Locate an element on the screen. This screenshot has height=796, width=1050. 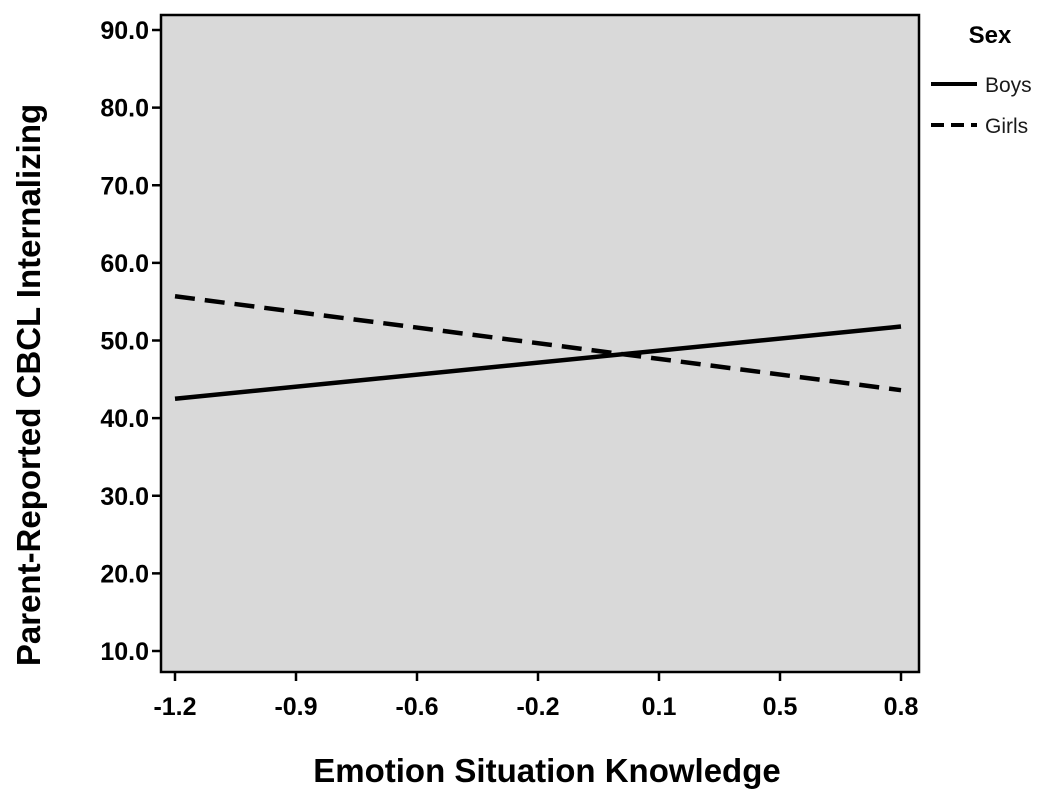
y-tick-label: 90.0 is located at coordinates (124, 31).